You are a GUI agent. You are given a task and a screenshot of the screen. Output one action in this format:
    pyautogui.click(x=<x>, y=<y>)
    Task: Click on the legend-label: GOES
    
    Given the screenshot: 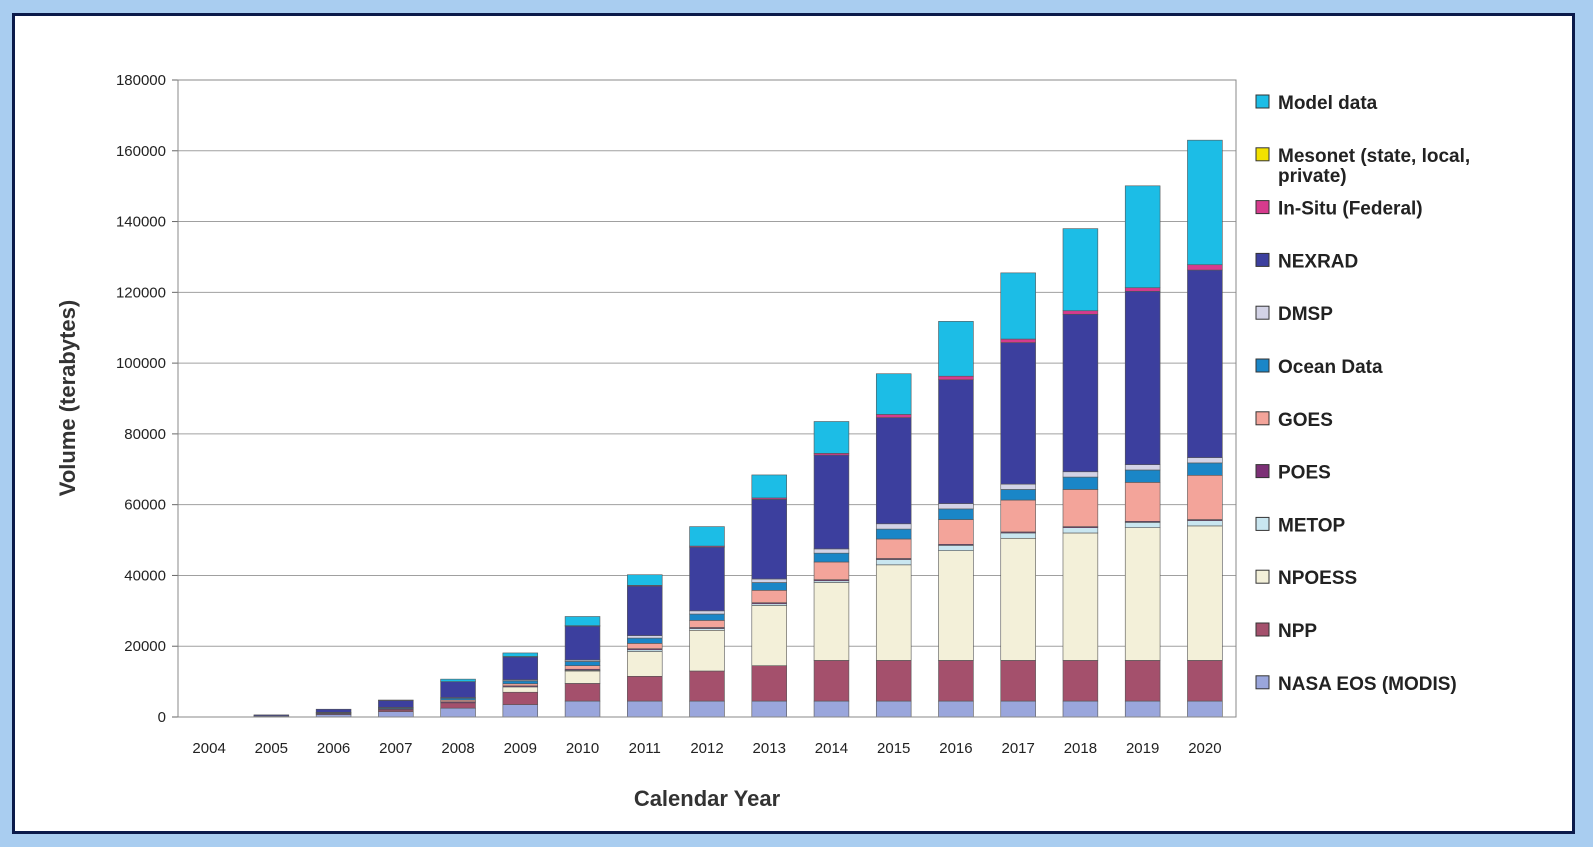 What is the action you would take?
    pyautogui.click(x=1305, y=420)
    